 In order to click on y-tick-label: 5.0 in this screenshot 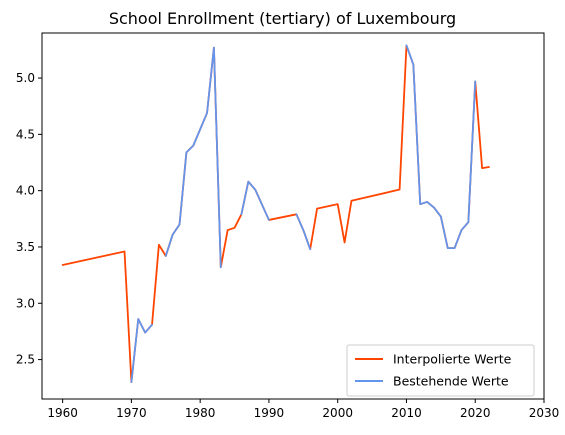, I will do `click(25, 78)`.